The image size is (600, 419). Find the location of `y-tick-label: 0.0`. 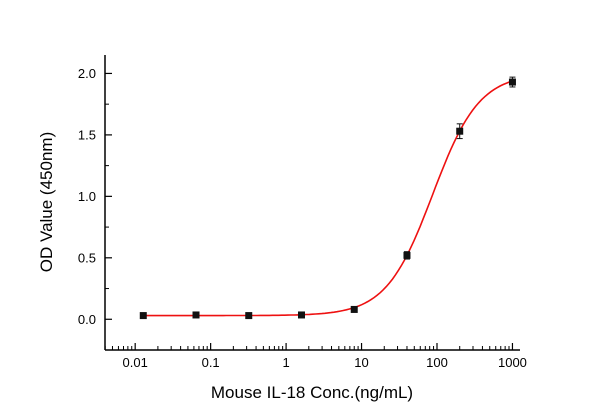

y-tick-label: 0.0 is located at coordinates (87, 319).